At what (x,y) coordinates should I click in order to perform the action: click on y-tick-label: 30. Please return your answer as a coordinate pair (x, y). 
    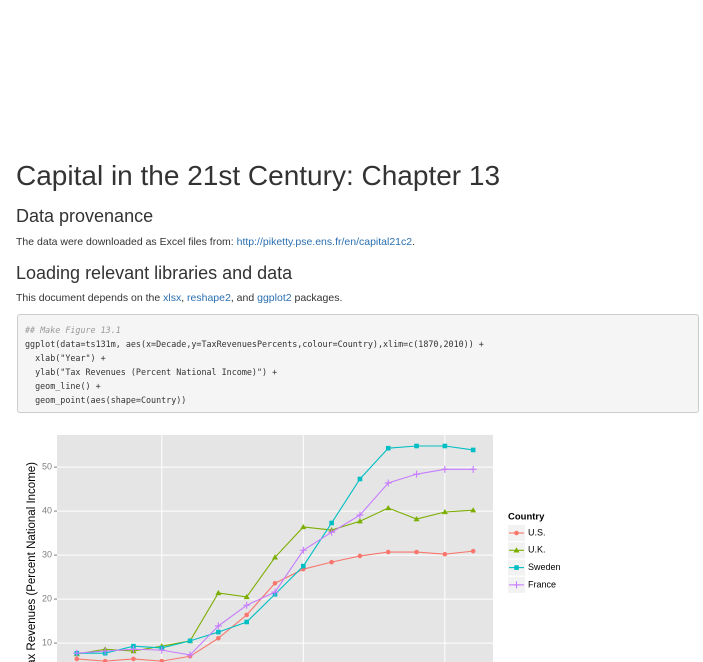
    Looking at the image, I should click on (47, 554).